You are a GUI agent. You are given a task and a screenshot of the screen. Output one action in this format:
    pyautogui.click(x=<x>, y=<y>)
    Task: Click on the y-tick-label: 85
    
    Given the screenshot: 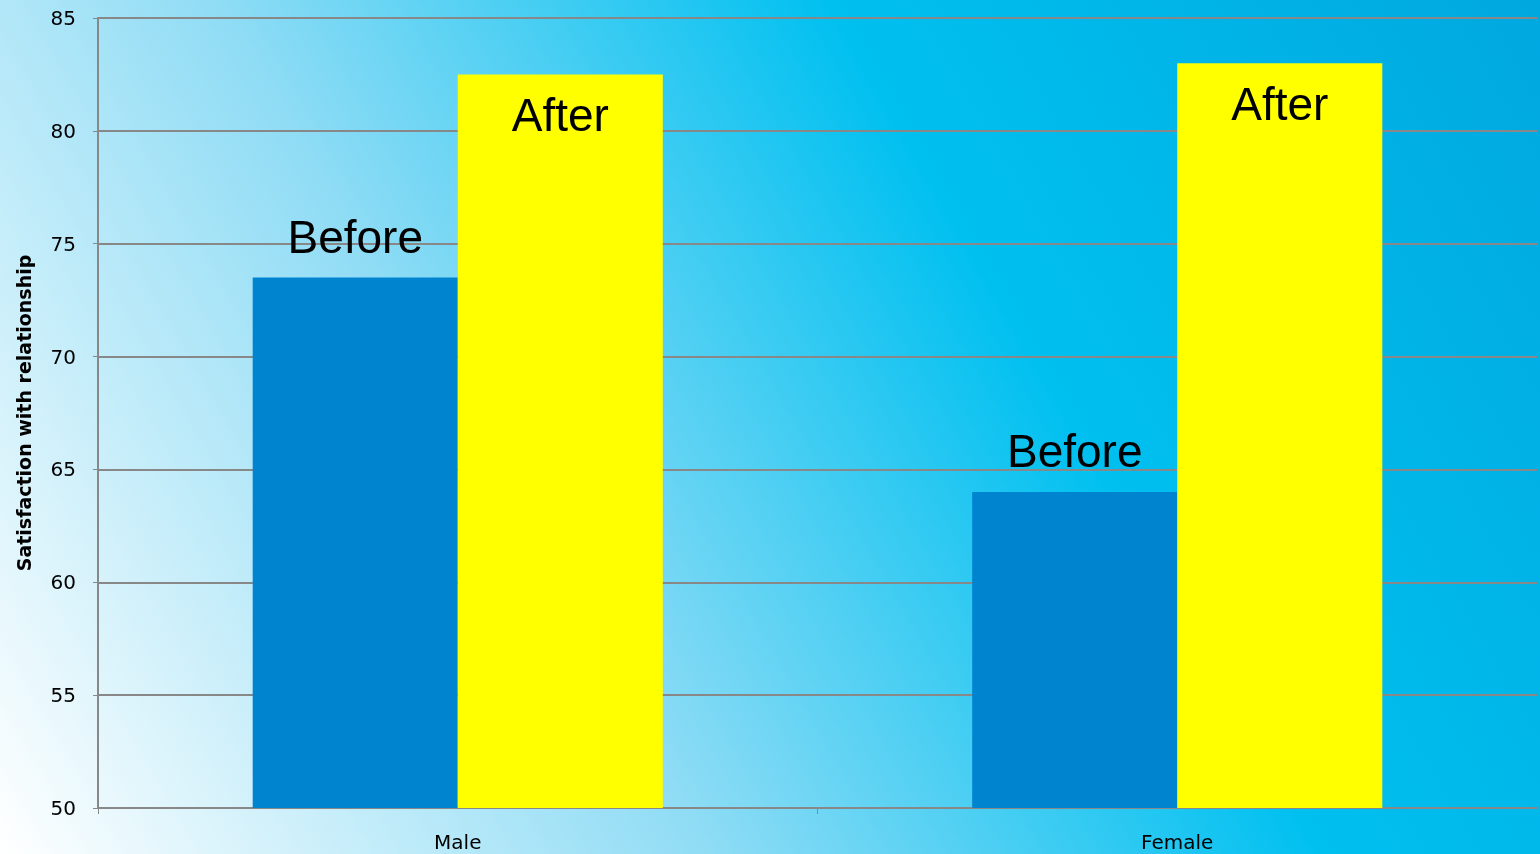 What is the action you would take?
    pyautogui.click(x=63, y=18)
    